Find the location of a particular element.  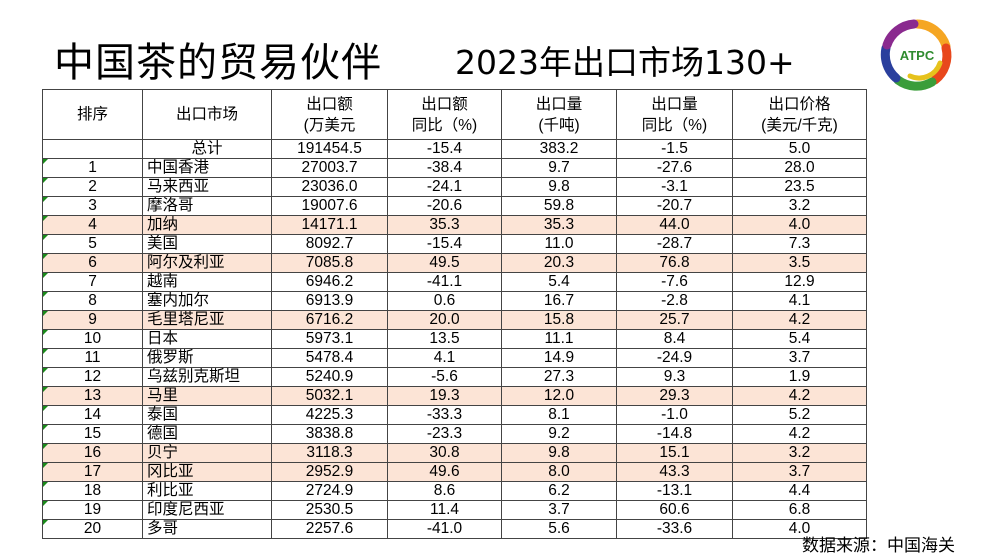

volume-text: 5.6 is located at coordinates (559, 529).